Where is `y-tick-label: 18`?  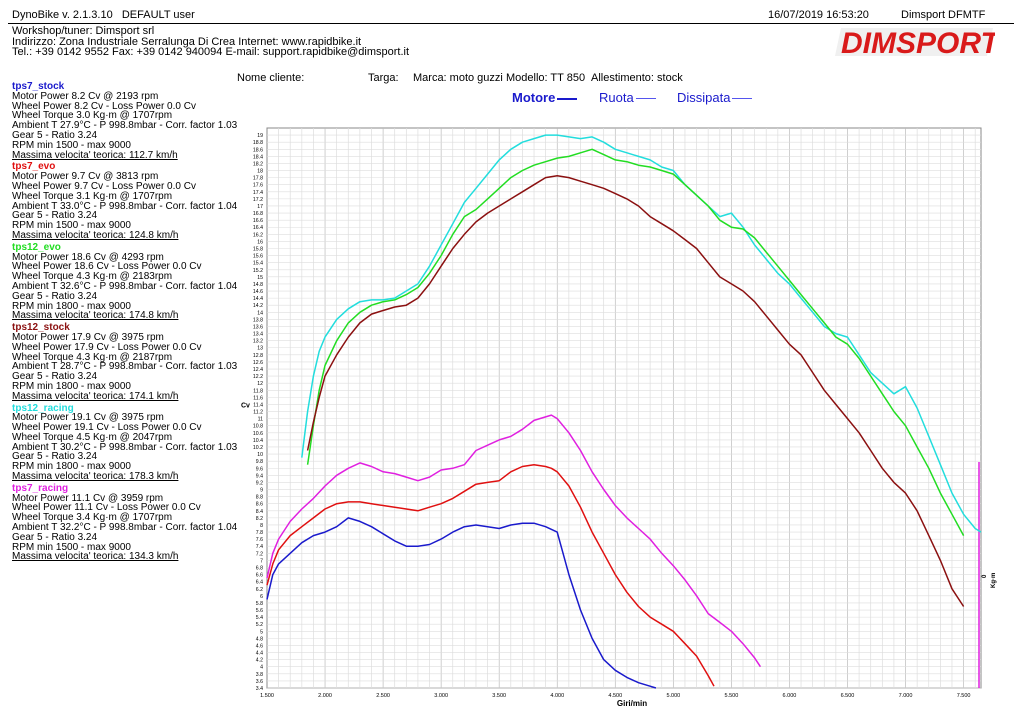
y-tick-label: 18 is located at coordinates (260, 172).